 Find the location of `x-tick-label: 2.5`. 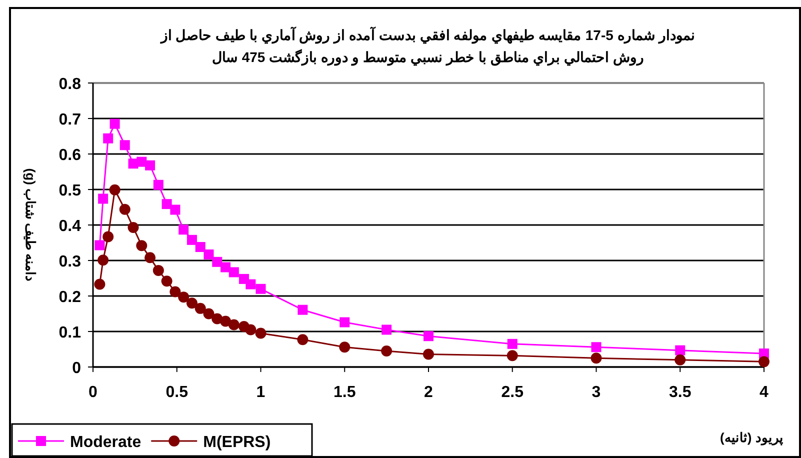

x-tick-label: 2.5 is located at coordinates (512, 392).